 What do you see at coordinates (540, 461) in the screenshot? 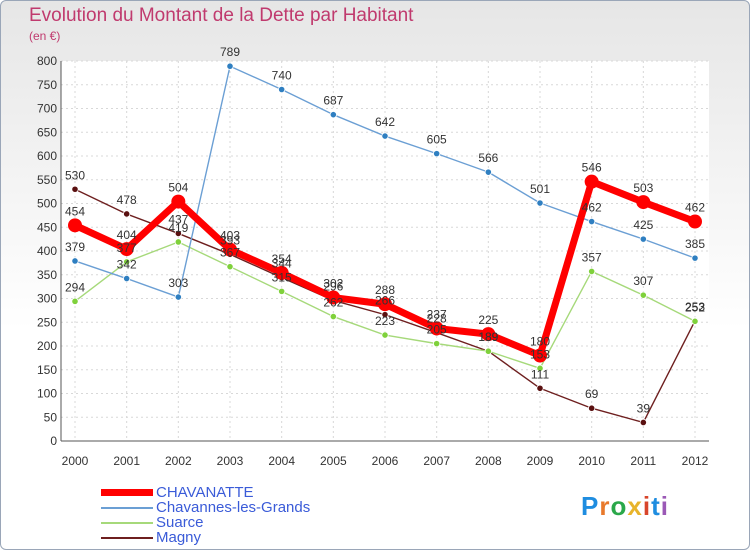
I see `x-tick-label: 2009` at bounding box center [540, 461].